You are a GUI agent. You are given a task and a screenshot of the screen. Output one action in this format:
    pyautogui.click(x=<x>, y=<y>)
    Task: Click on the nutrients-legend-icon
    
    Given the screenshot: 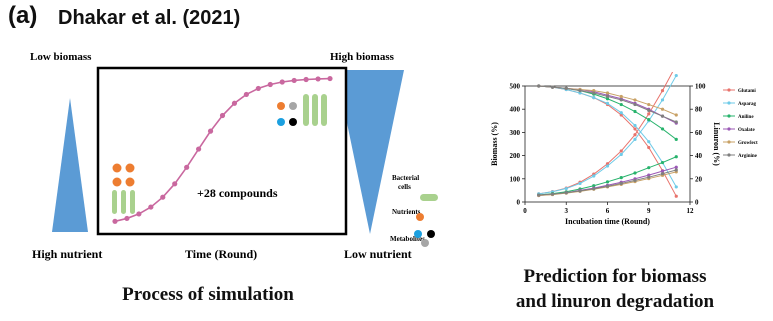 What is the action you would take?
    pyautogui.click(x=420, y=217)
    